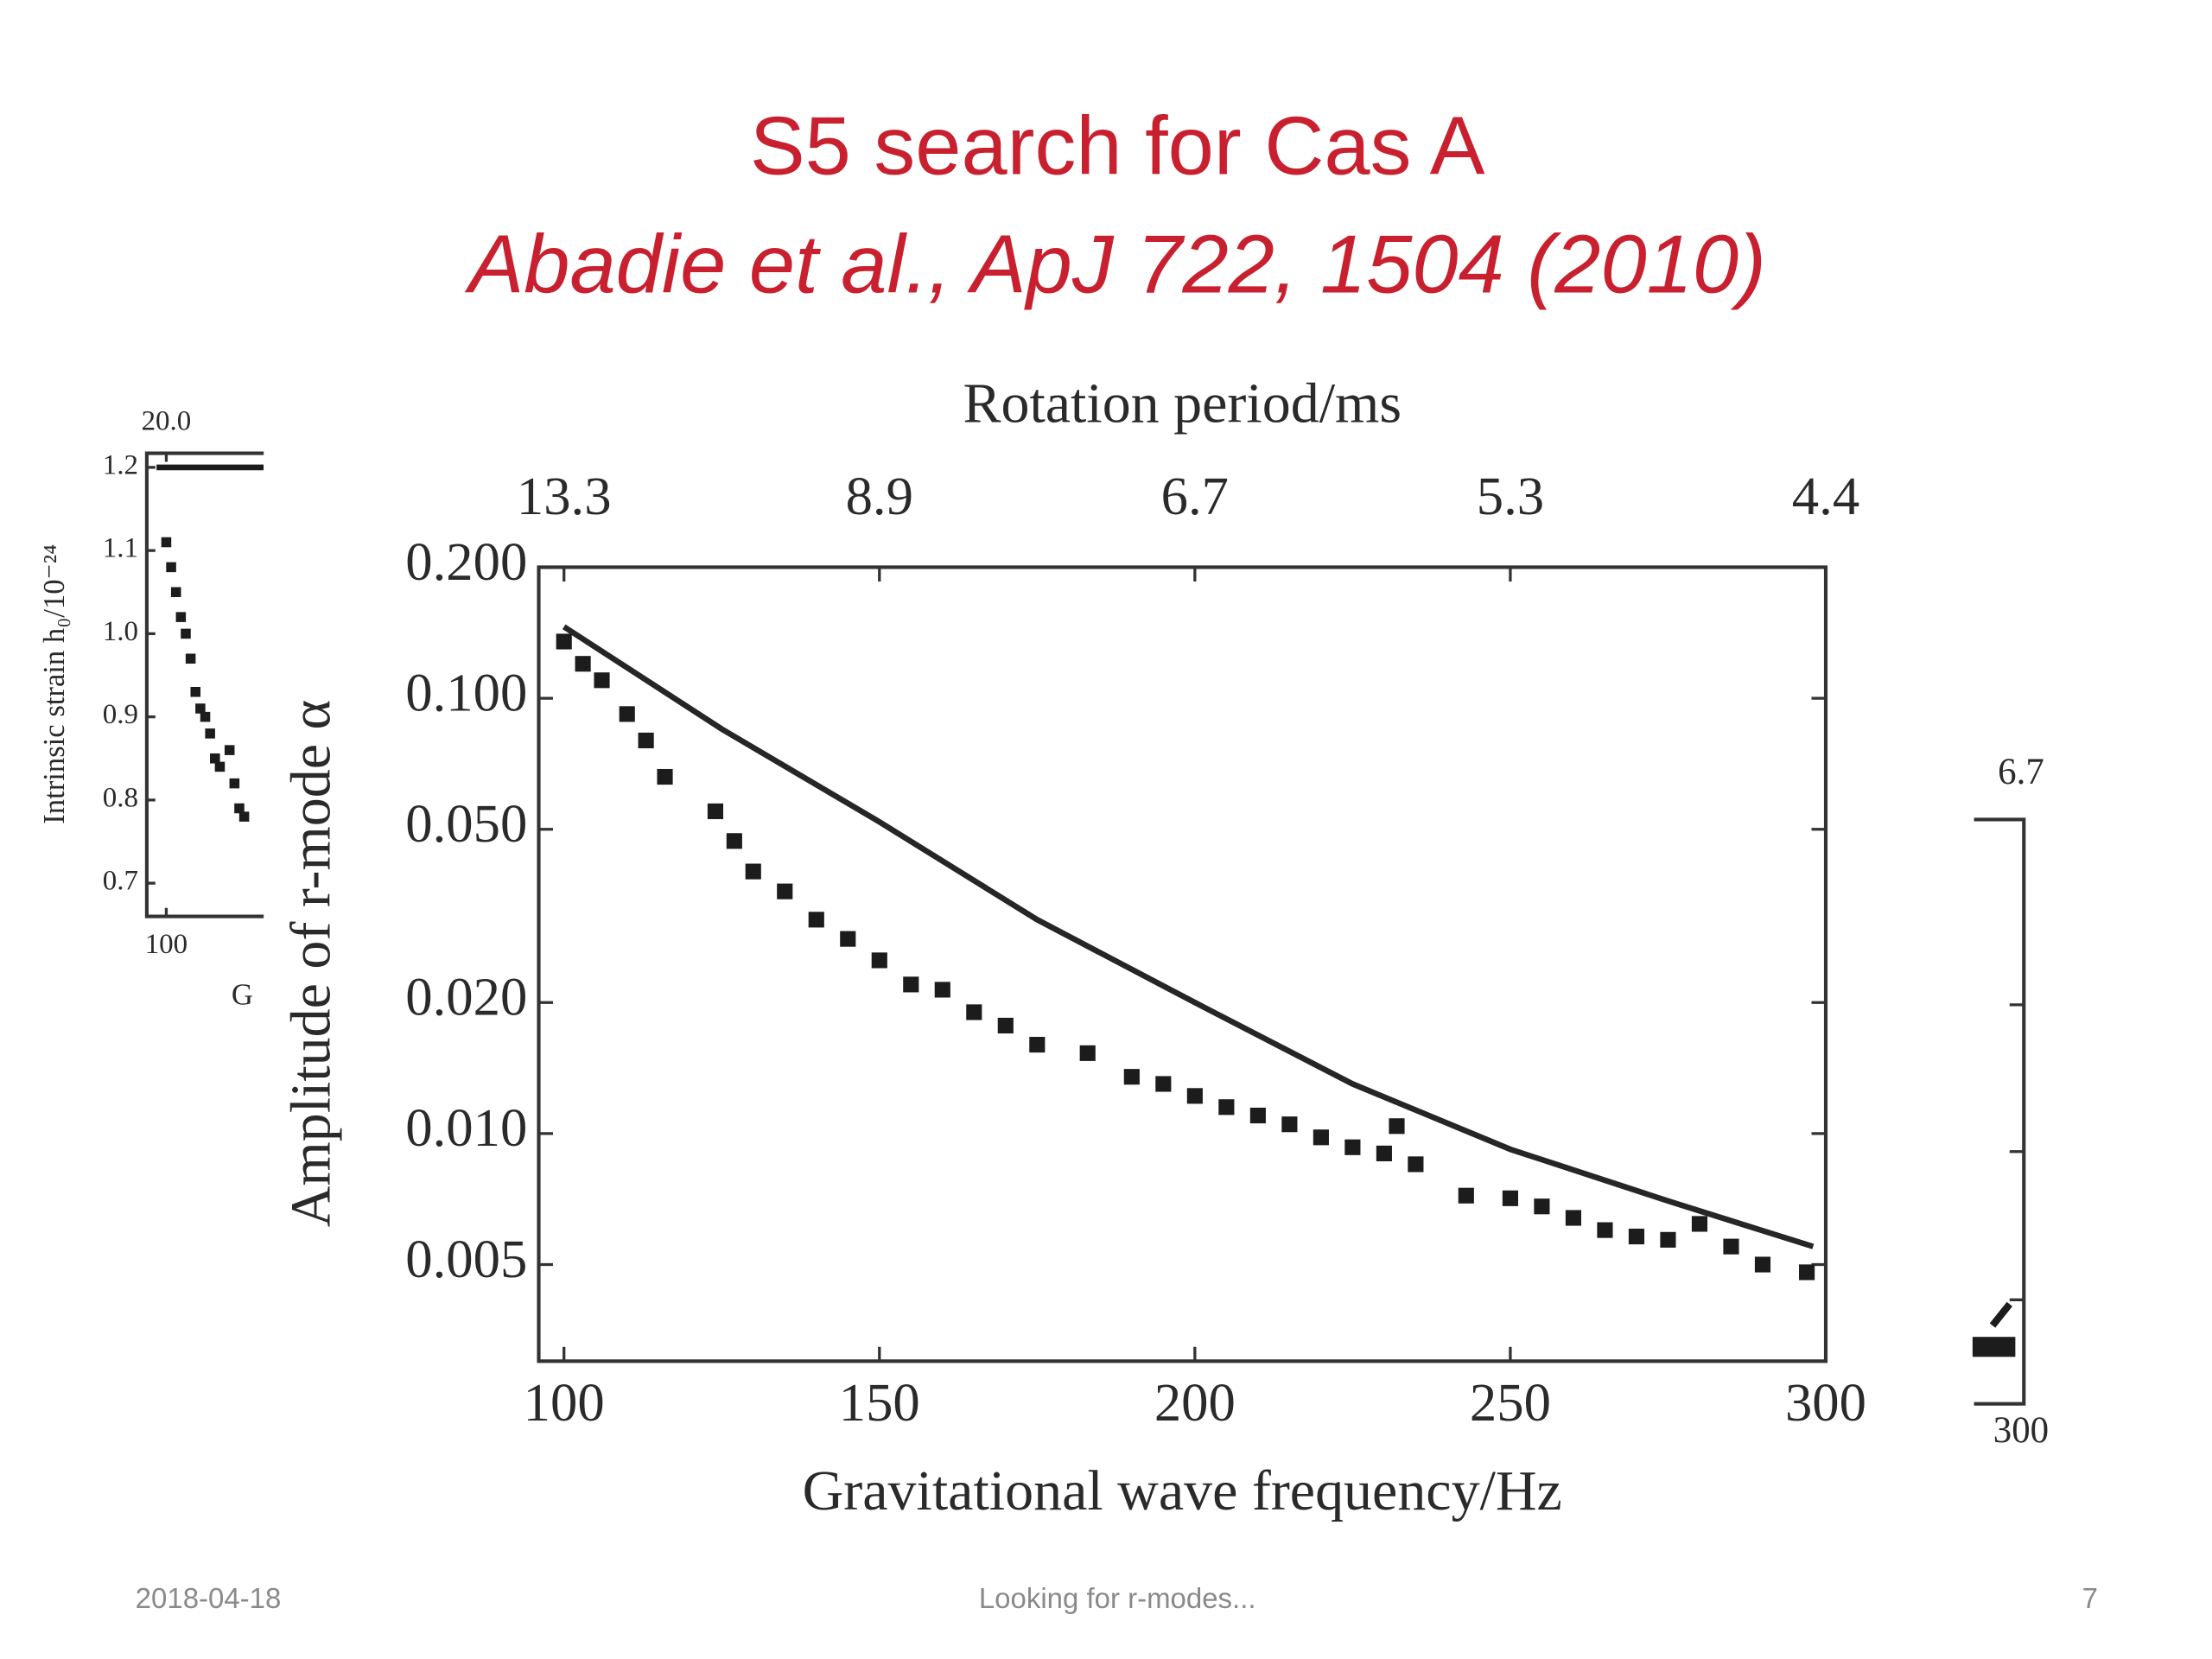 This screenshot has width=2212, height=1659. What do you see at coordinates (2000, 1314) in the screenshot?
I see `fragment-curve` at bounding box center [2000, 1314].